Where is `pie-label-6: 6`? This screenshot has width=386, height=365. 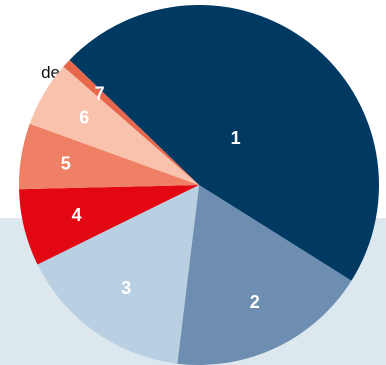 pie-label-6: 6 is located at coordinates (84, 117).